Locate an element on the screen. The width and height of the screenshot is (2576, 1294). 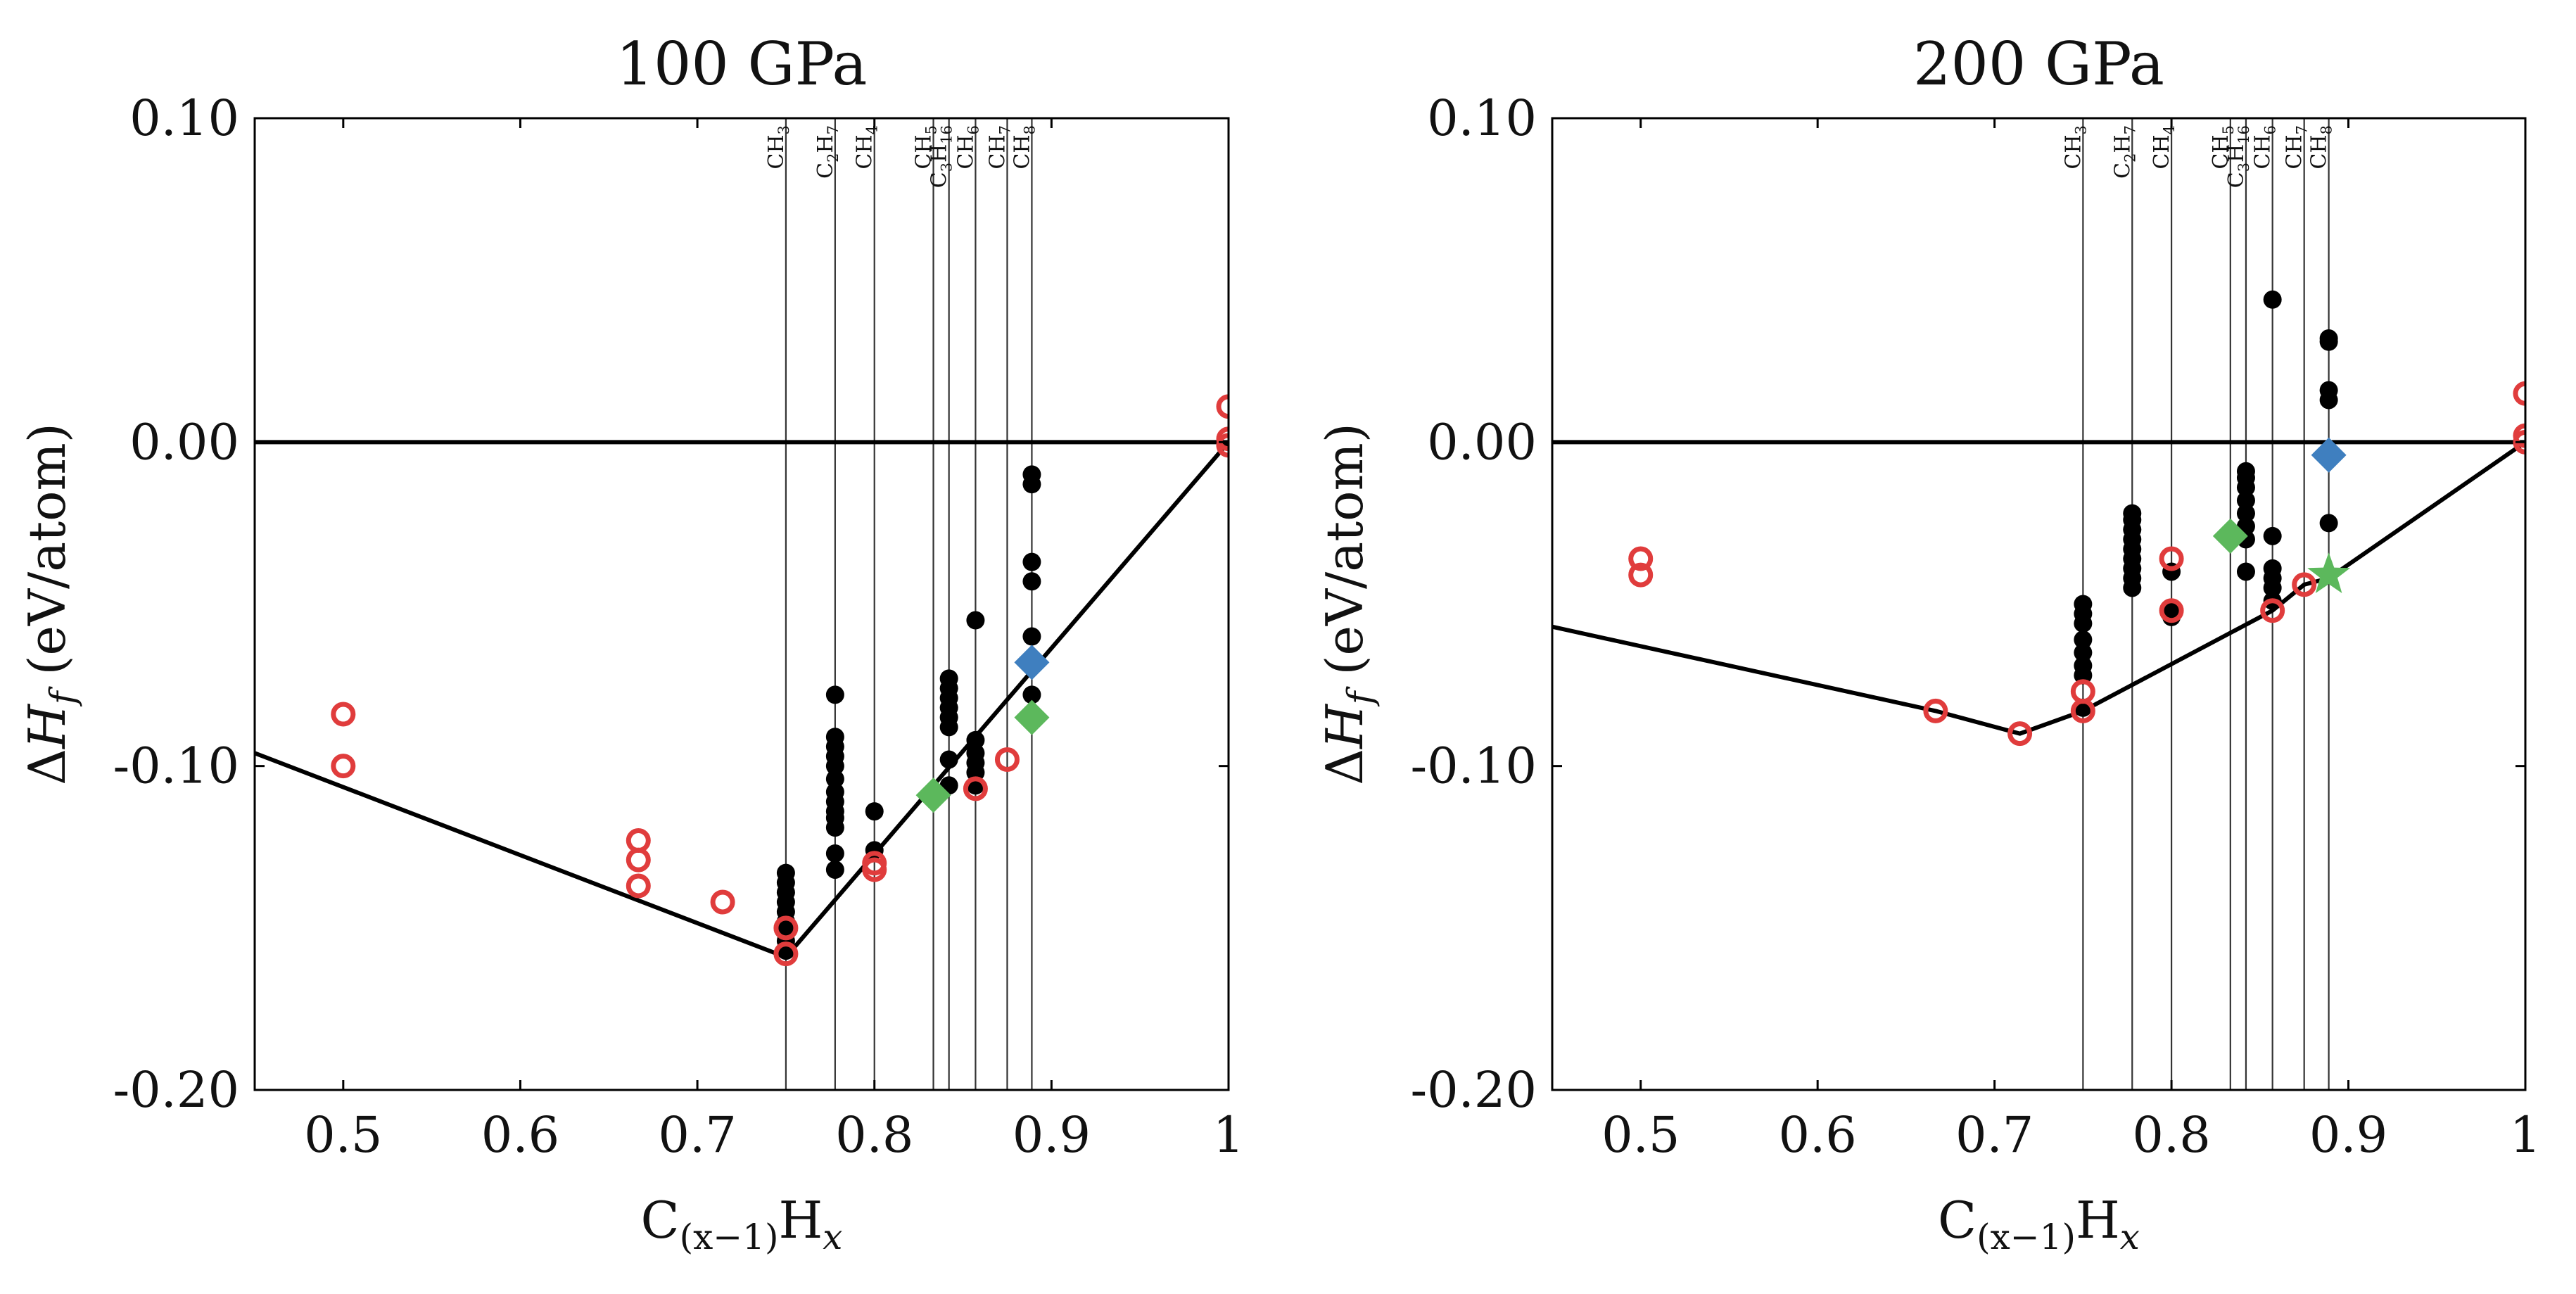
y-axis-label: ΔHf (eV/atom) is located at coordinates (1348, 604).